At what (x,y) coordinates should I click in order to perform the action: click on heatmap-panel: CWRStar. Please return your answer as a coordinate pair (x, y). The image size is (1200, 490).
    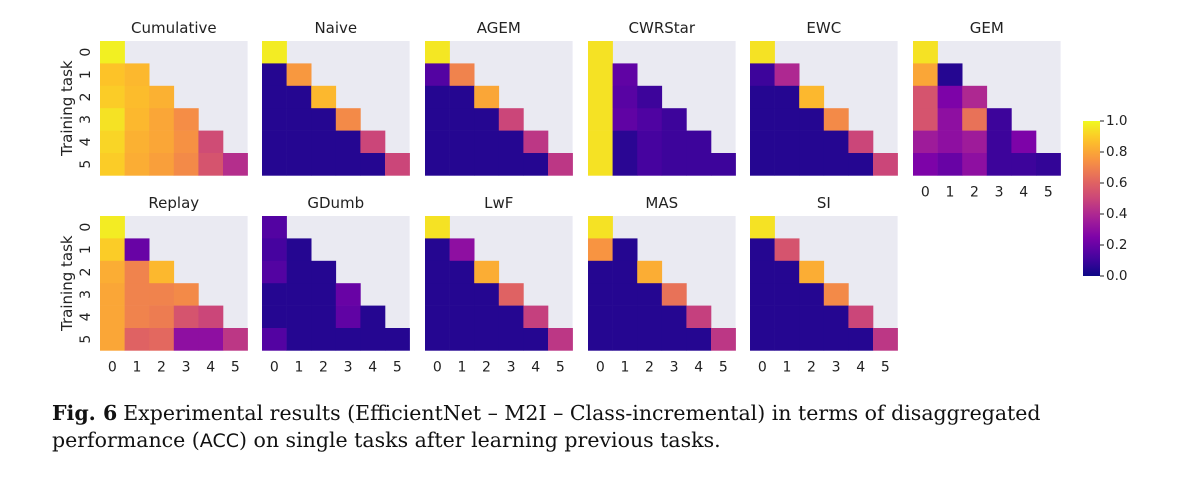
    Looking at the image, I should click on (662, 97).